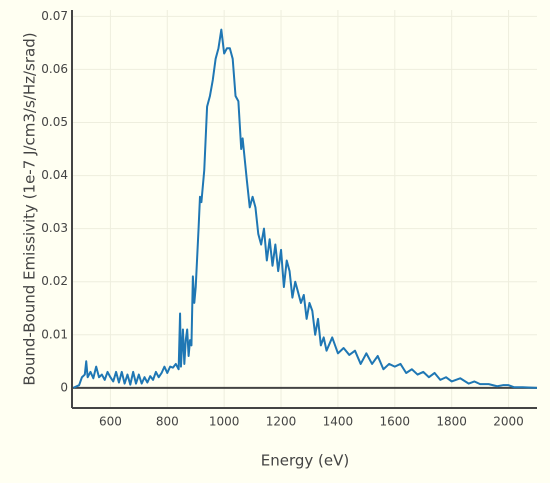  I want to click on x-tick-label: 2000, so click(508, 422).